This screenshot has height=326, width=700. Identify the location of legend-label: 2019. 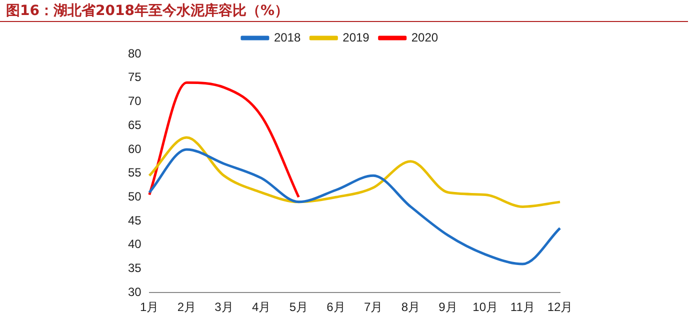
(356, 37).